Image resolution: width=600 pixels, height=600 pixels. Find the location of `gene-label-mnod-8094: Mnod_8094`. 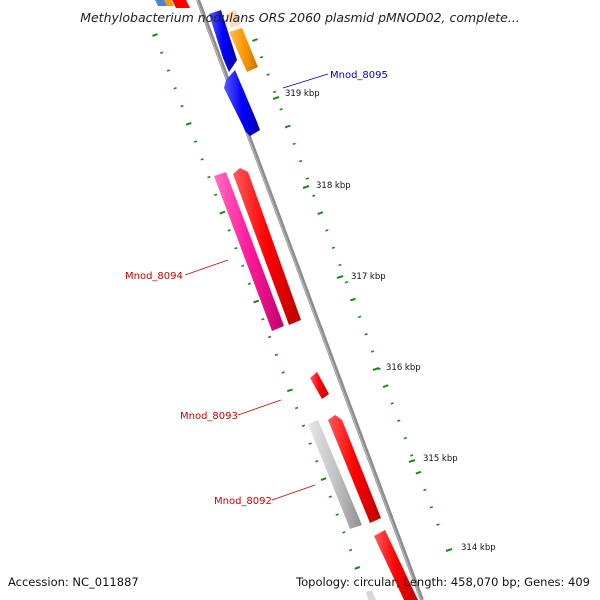

gene-label-mnod-8094: Mnod_8094 is located at coordinates (154, 276).